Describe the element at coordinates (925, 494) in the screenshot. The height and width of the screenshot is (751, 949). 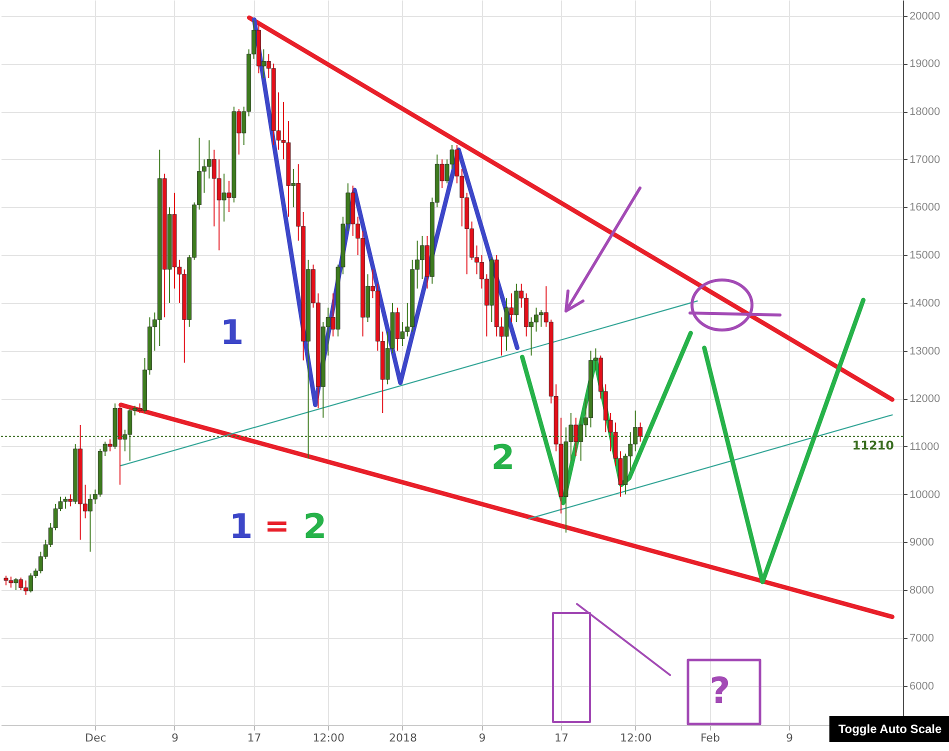
I see `y-tick-label: 10000` at that location.